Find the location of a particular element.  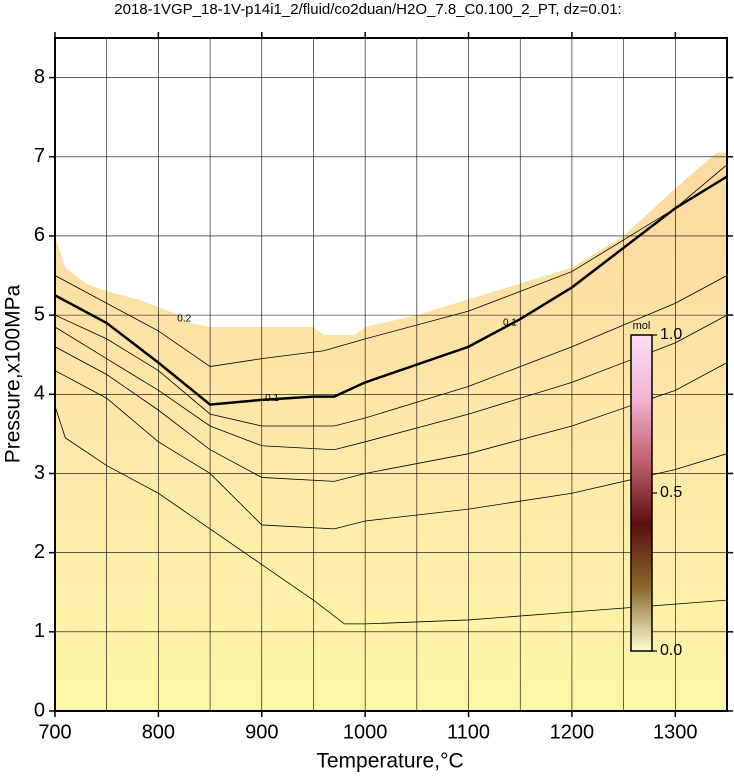

y-tick-label: 4 is located at coordinates (39, 394).